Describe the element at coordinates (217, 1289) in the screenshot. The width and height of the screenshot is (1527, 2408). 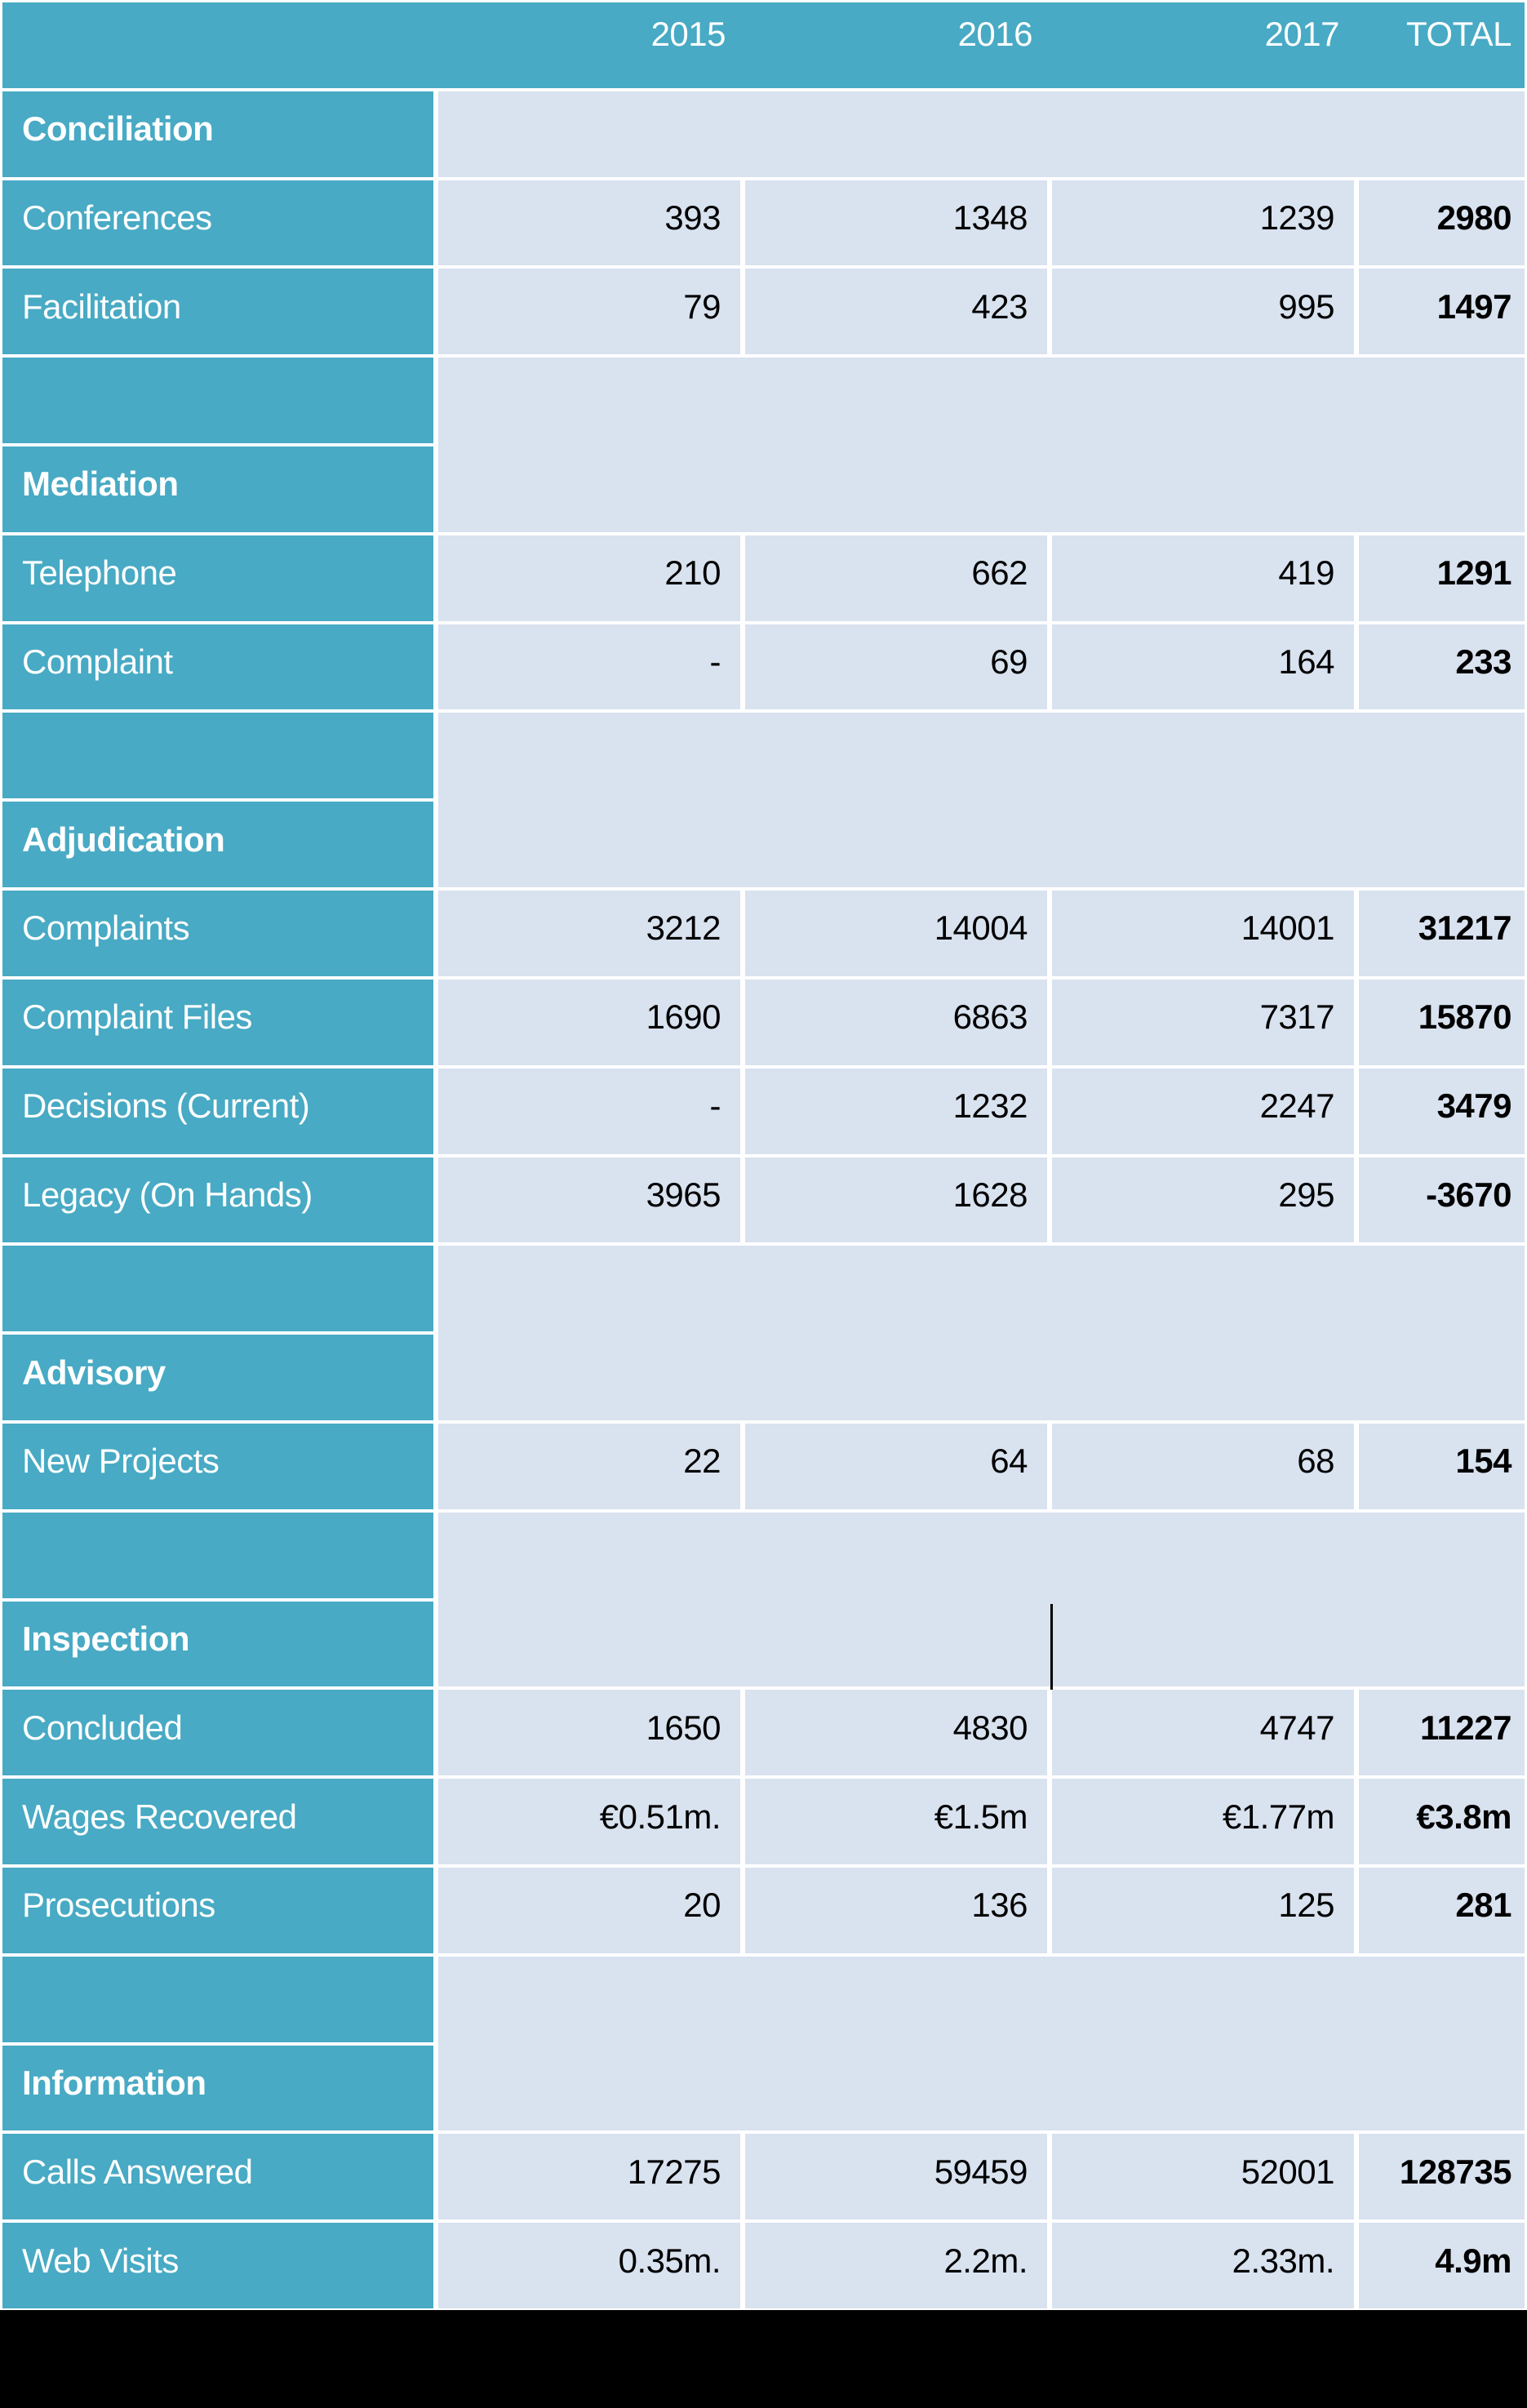
I see `section-spacer-advisory` at that location.